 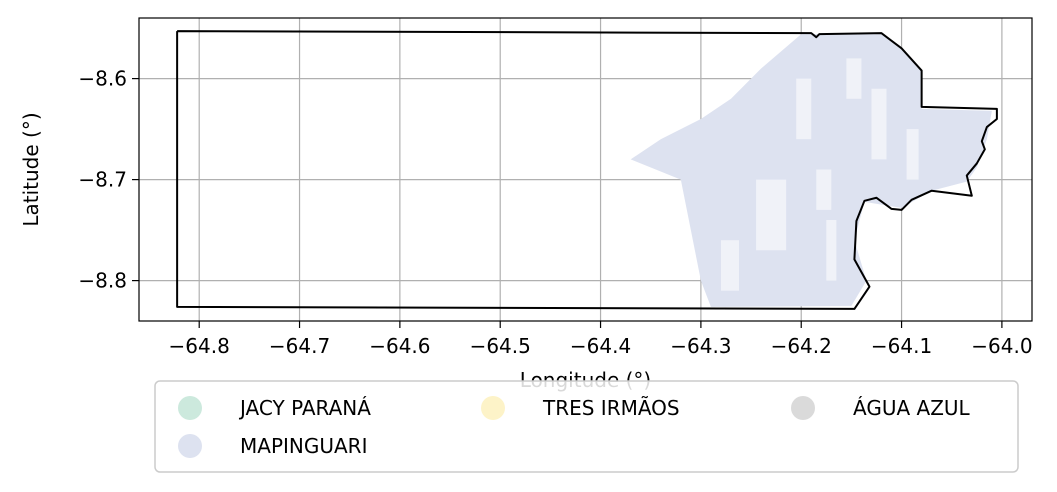 What do you see at coordinates (102, 281) in the screenshot?
I see `y-tick-label: −8.8` at bounding box center [102, 281].